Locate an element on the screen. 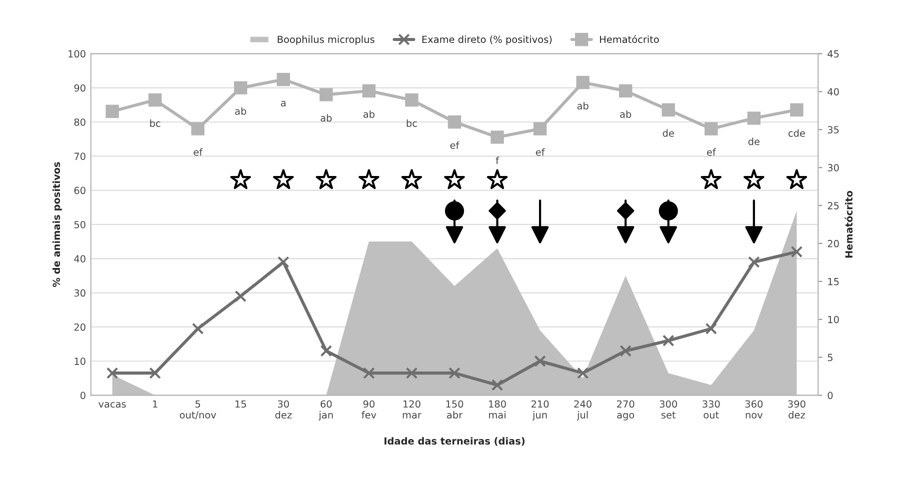 This screenshot has height=488, width=909. x-tick-label: 15 is located at coordinates (241, 404).